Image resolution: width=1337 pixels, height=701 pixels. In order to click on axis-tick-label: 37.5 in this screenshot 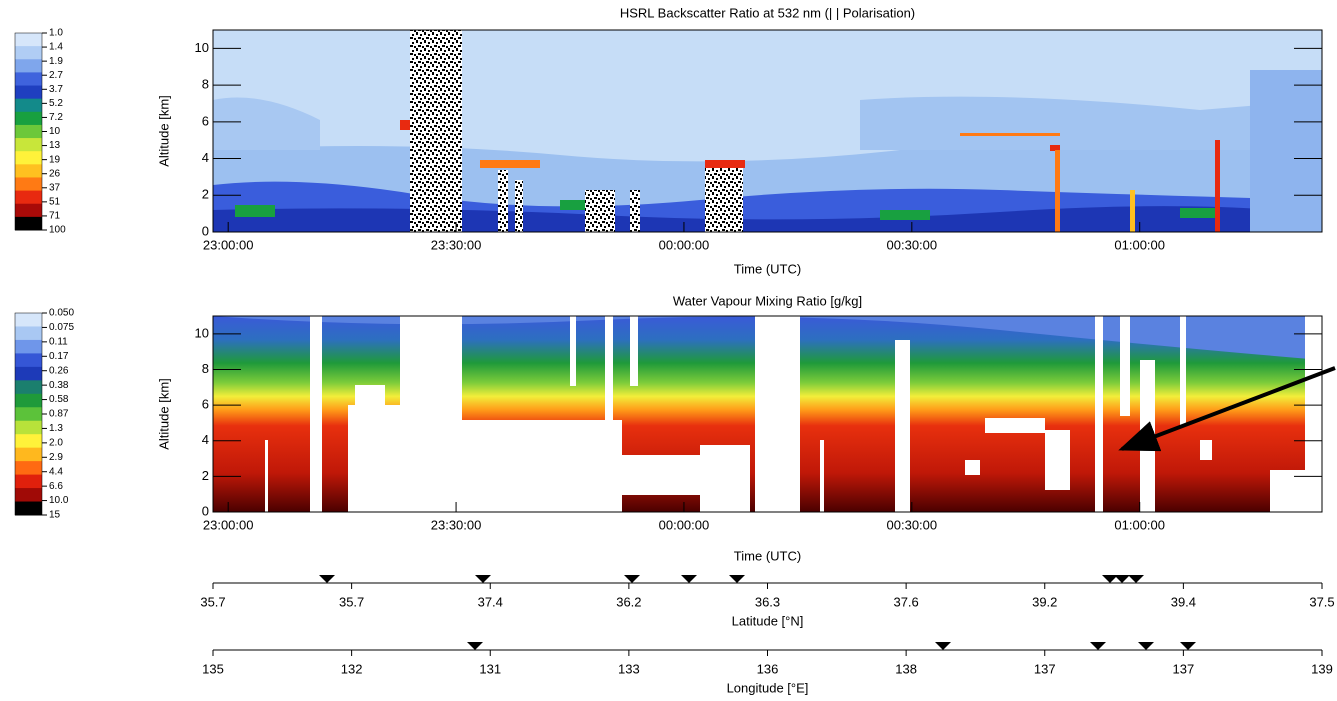, I will do `click(1321, 601)`.